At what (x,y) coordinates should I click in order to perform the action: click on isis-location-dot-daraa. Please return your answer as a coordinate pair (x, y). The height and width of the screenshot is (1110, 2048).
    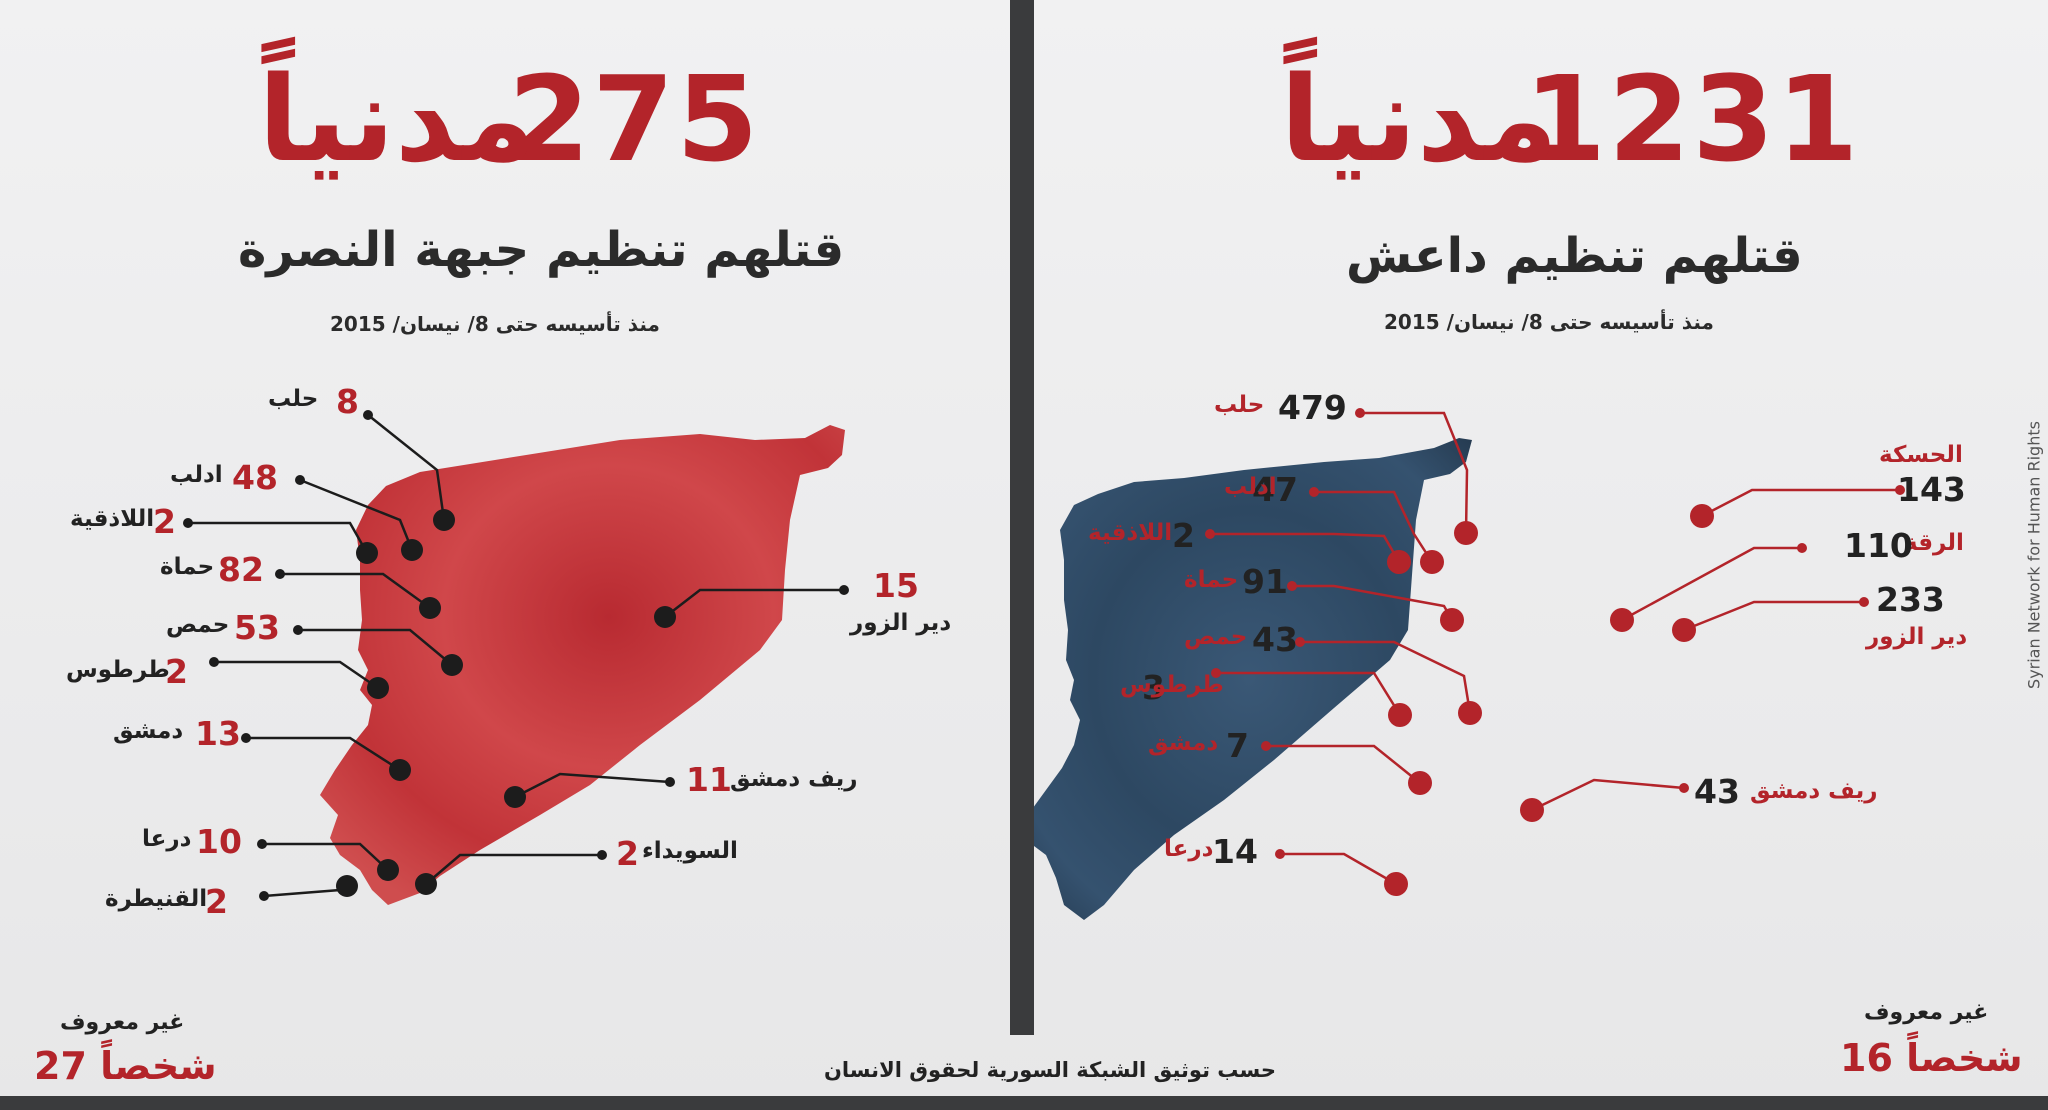
    Looking at the image, I should click on (1396, 884).